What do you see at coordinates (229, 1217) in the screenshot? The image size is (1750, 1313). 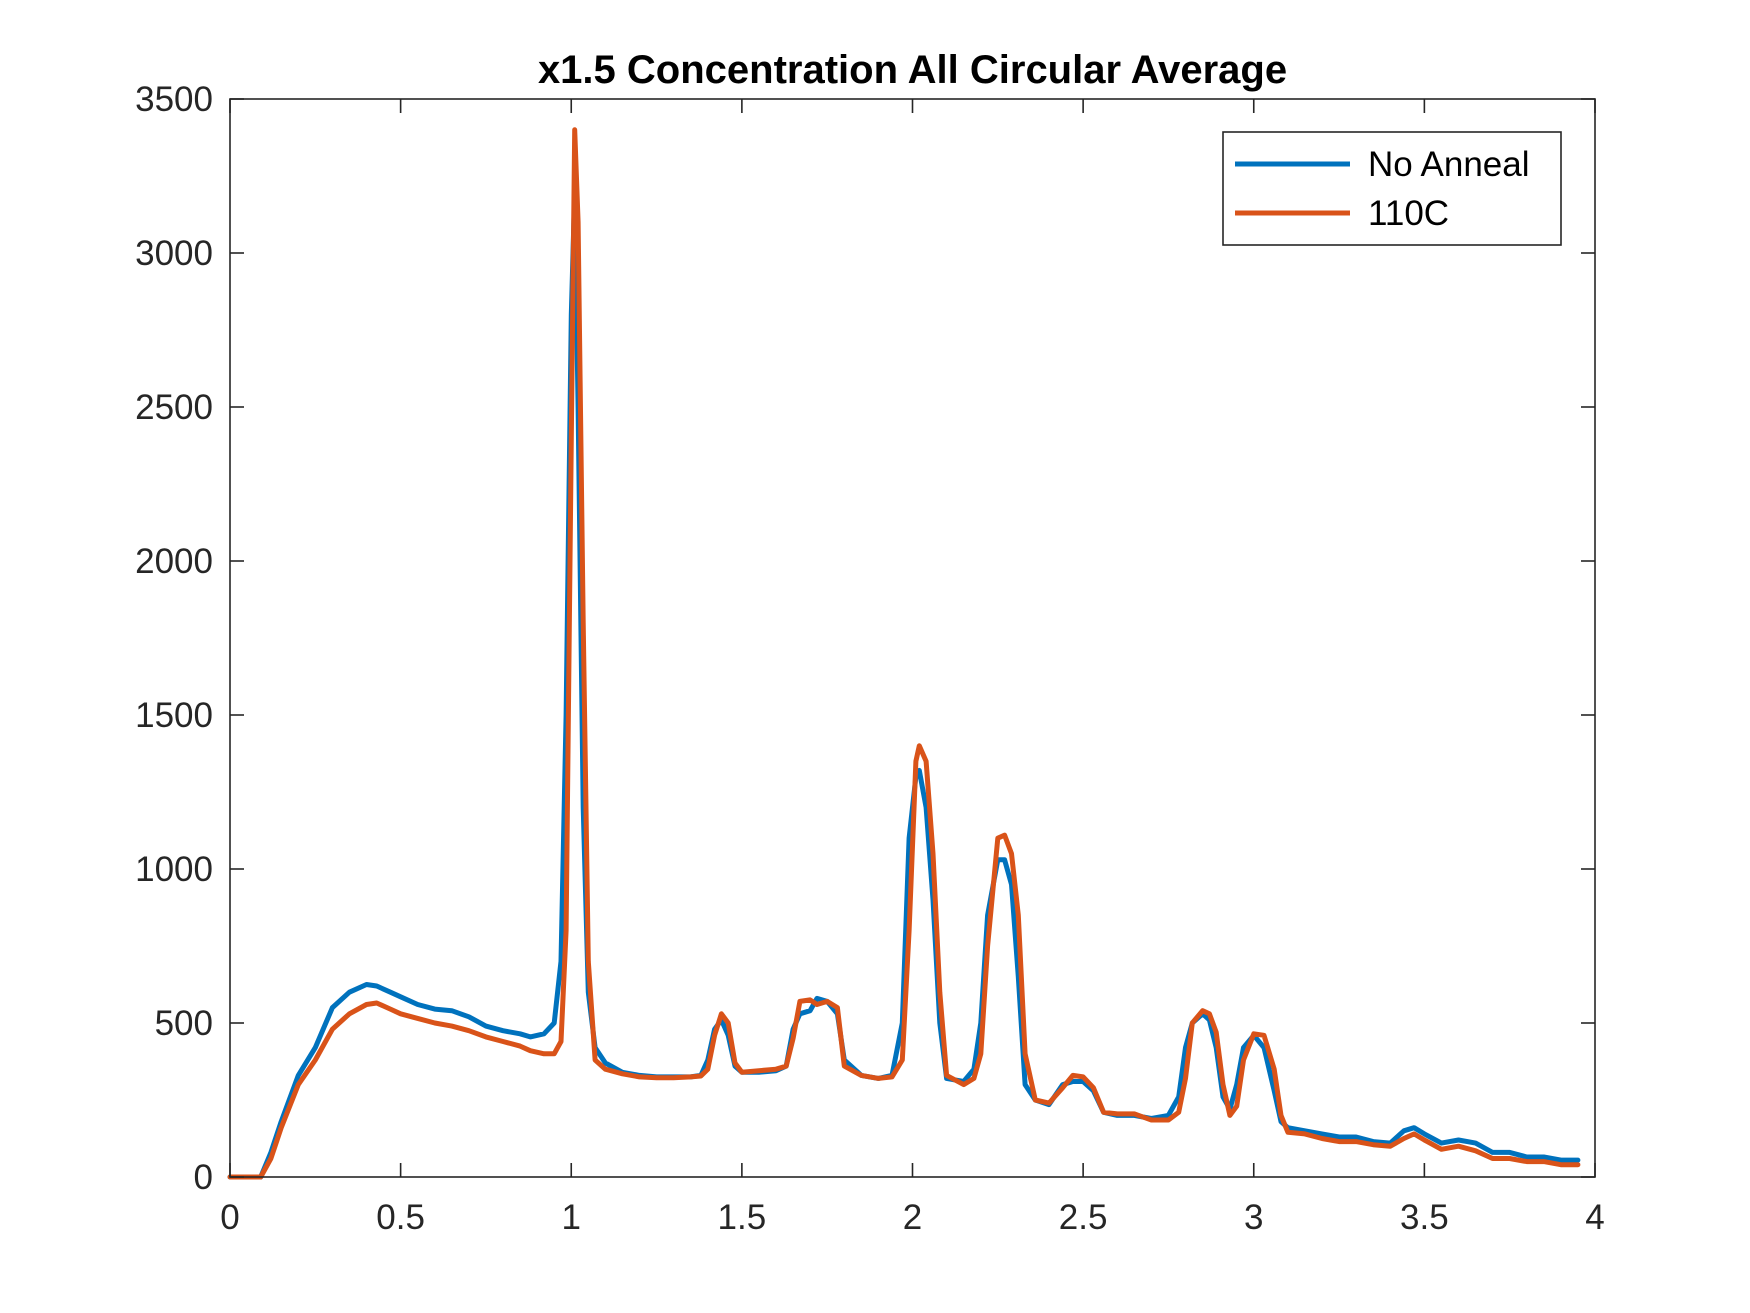 I see `x-tick-label: 0` at bounding box center [229, 1217].